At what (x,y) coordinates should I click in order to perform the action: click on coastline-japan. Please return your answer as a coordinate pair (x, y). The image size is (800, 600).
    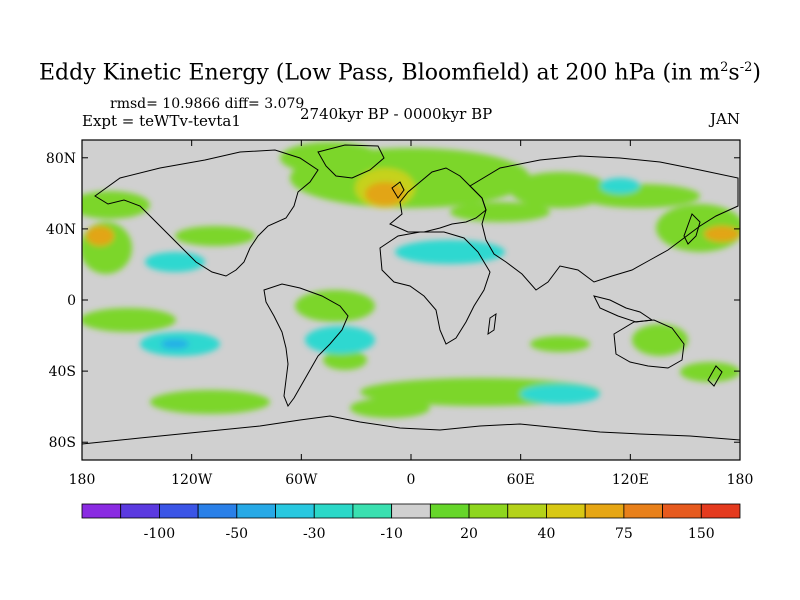
    Looking at the image, I should click on (692, 229).